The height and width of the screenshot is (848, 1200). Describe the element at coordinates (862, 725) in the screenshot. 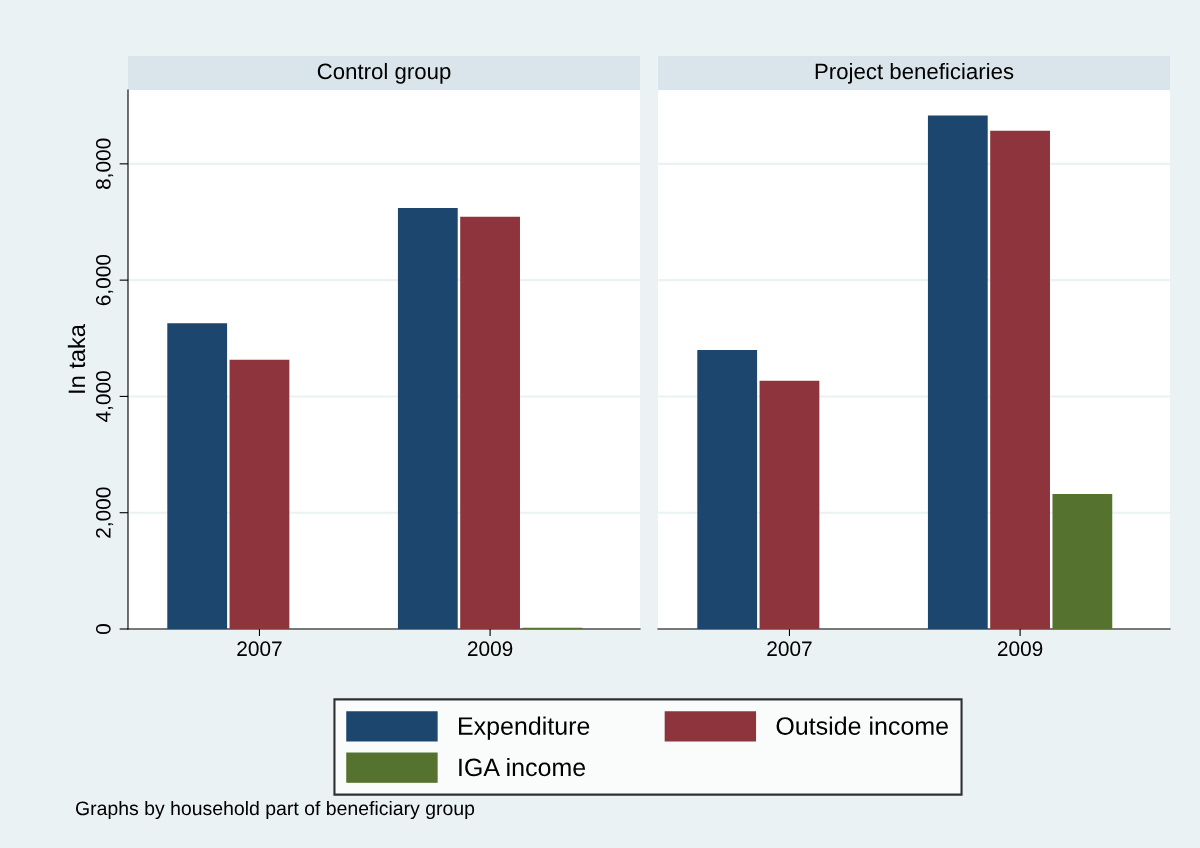

I see `legend-label: Outside income` at that location.